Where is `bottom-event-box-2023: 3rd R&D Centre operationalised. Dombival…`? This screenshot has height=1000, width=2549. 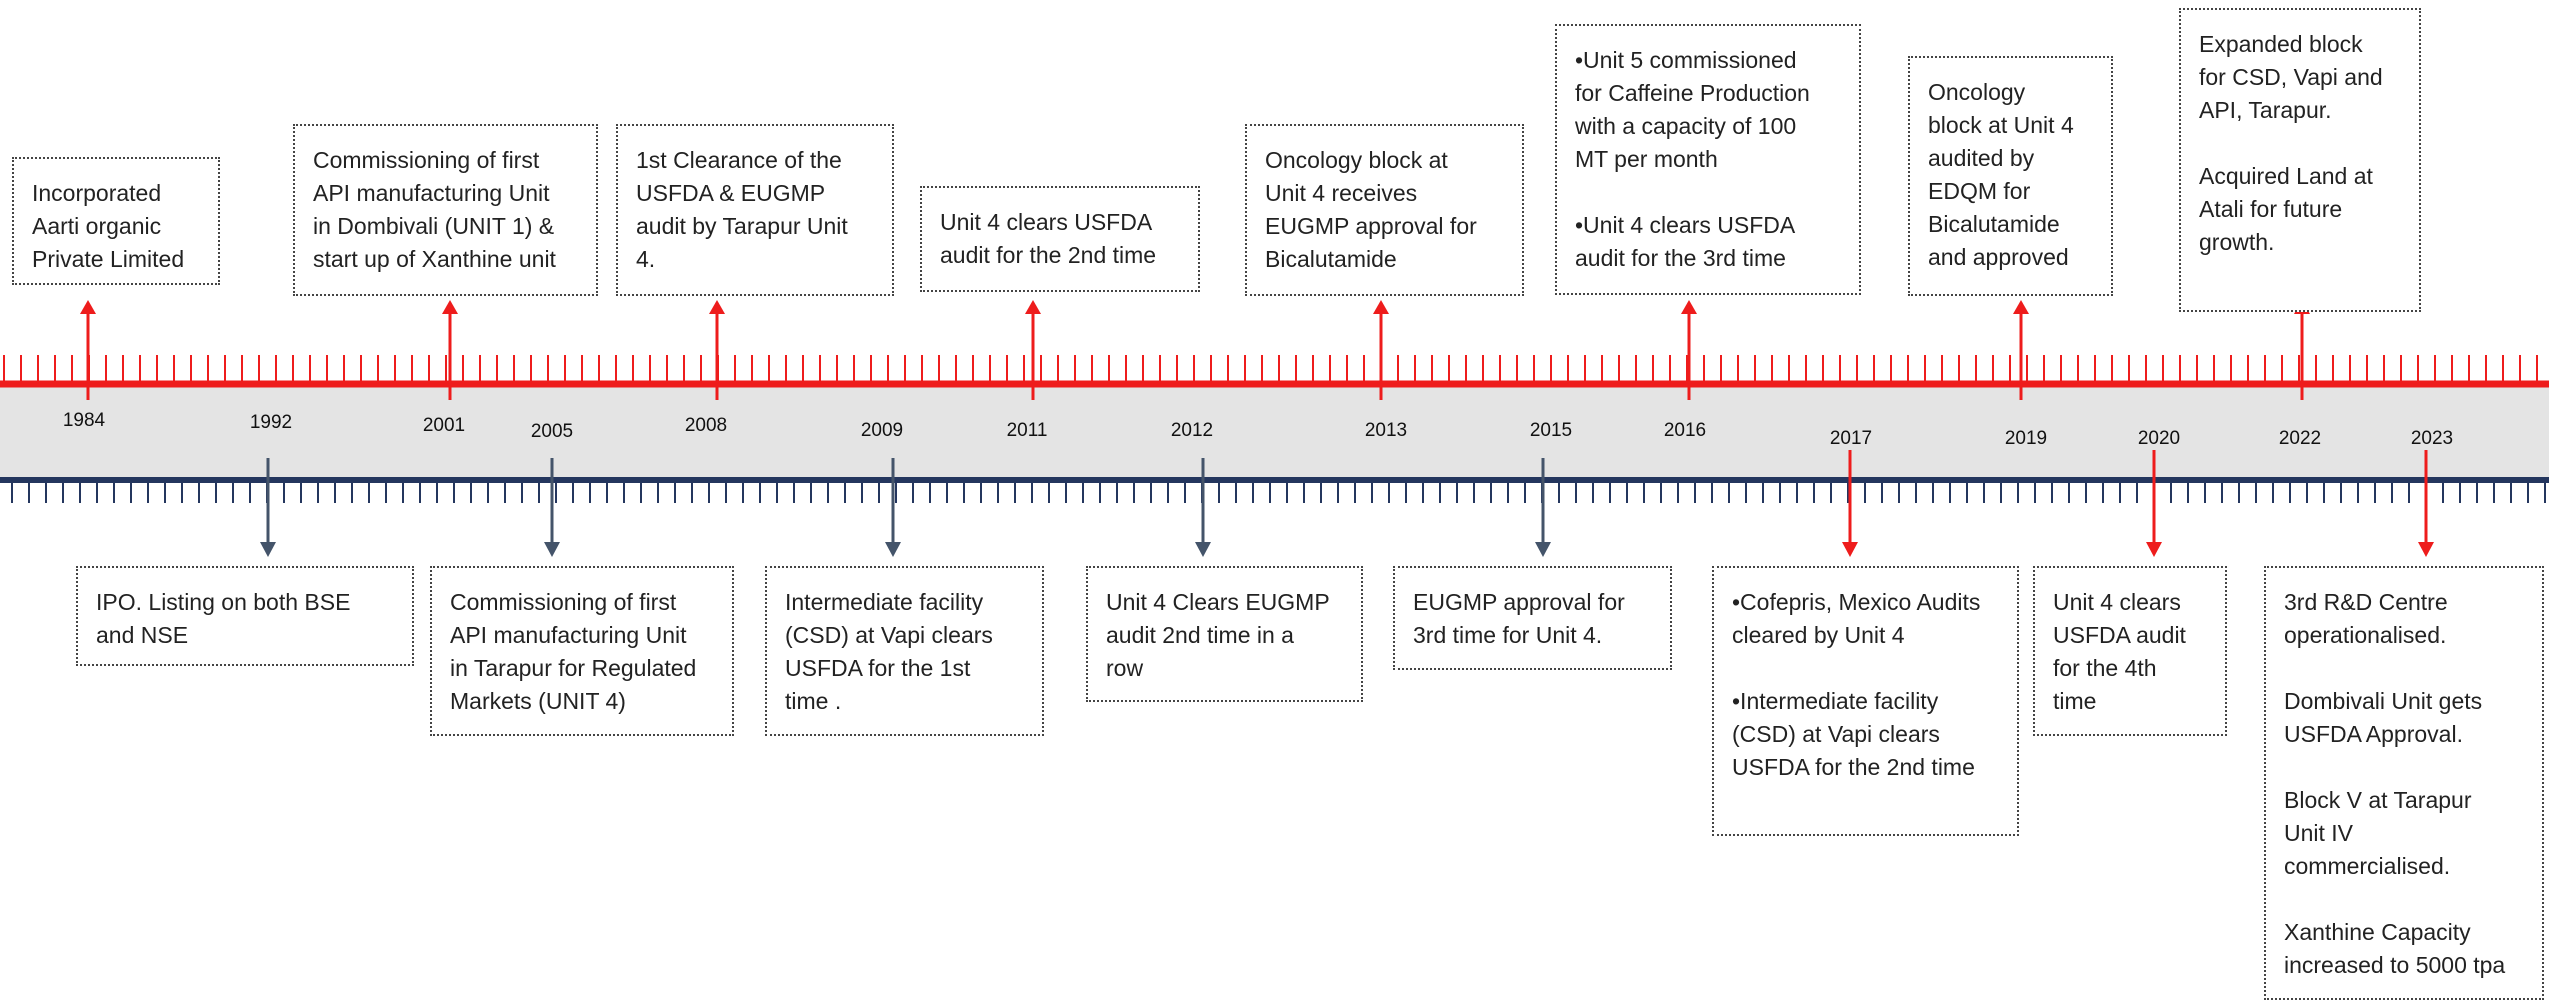
bottom-event-box-2023: 3rd R&D Centre operationalised. Dombival… is located at coordinates (2404, 783).